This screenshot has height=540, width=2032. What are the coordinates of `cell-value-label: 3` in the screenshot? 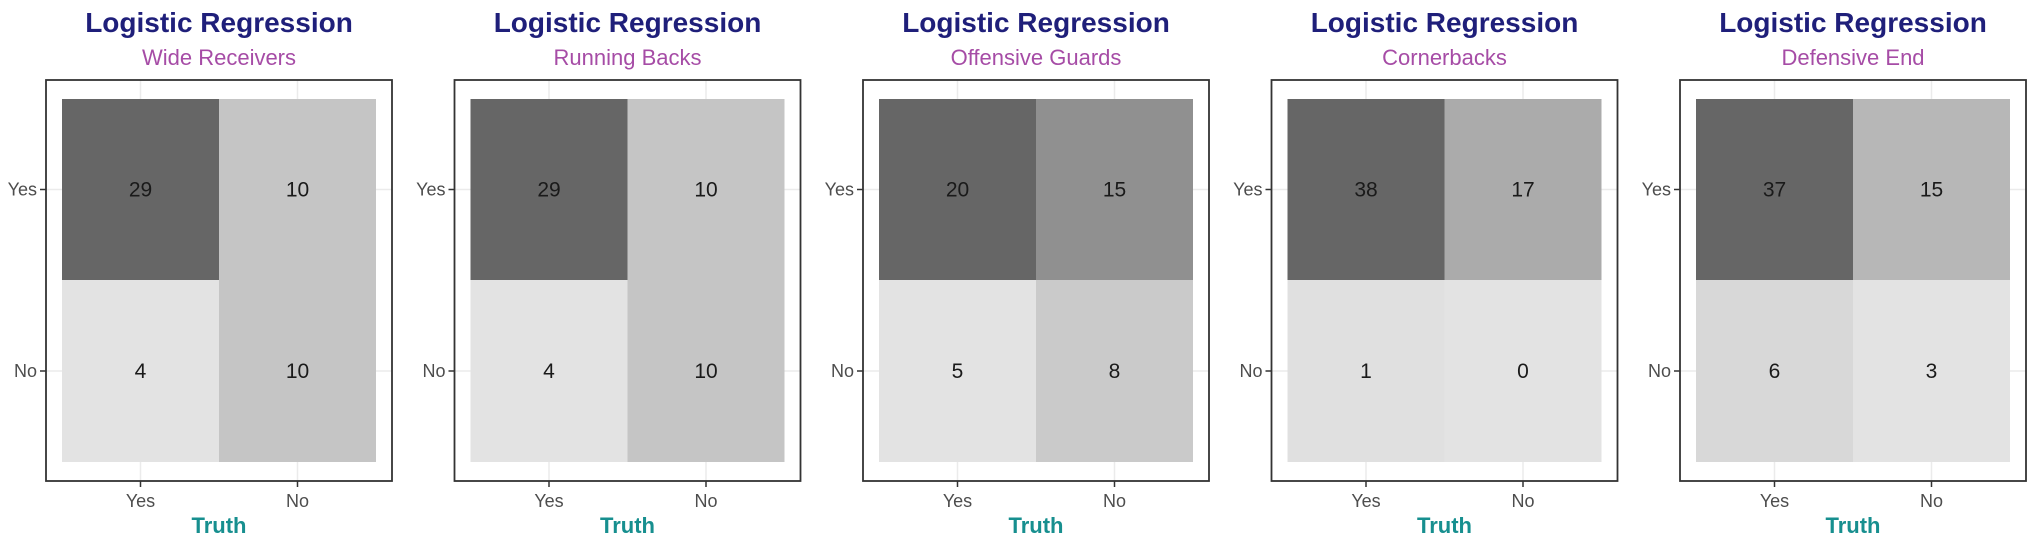 It's located at (1932, 371).